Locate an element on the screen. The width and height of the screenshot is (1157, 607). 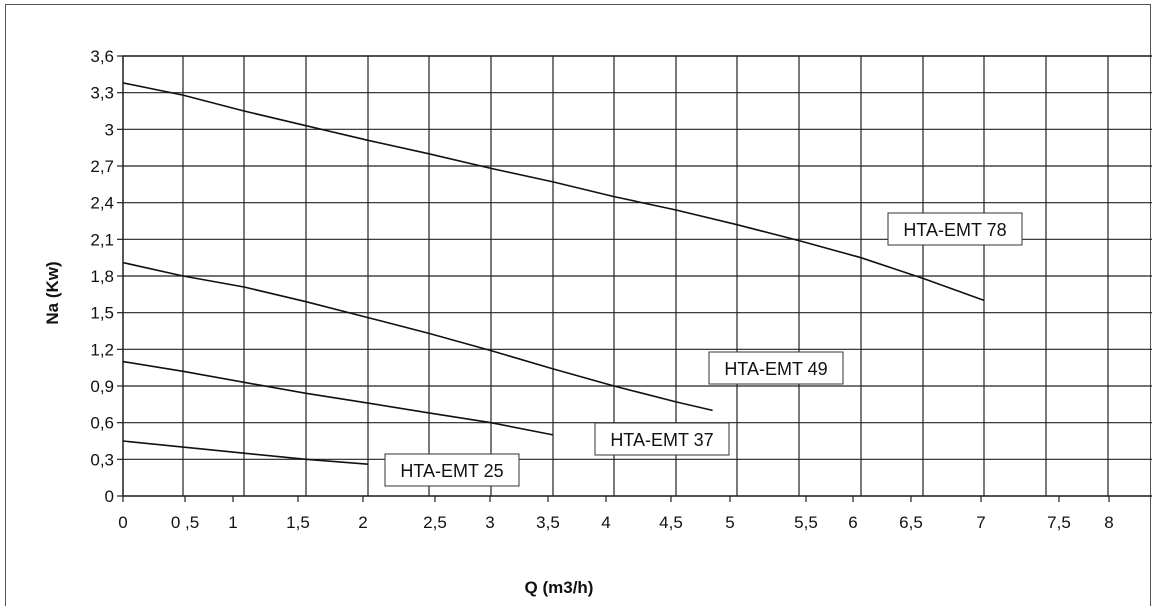
y-tick-label: 2,1 is located at coordinates (102, 239).